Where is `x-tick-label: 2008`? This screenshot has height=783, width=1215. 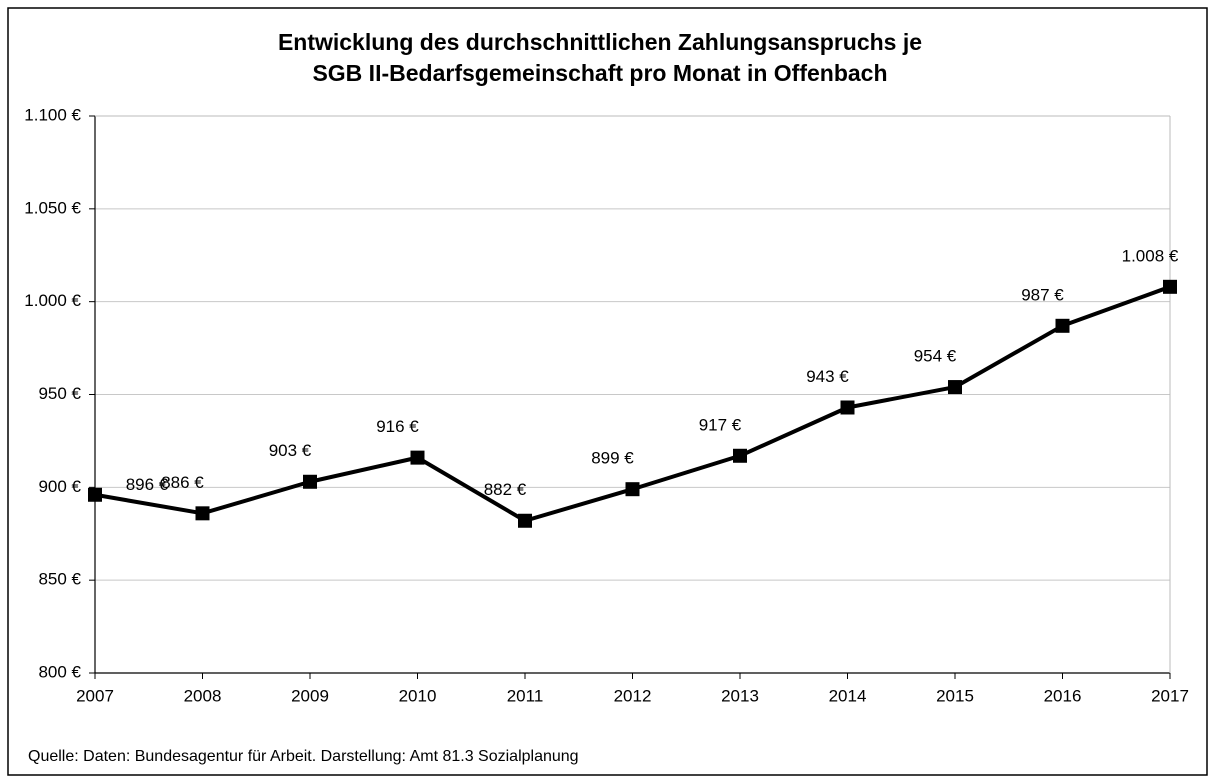 x-tick-label: 2008 is located at coordinates (203, 695).